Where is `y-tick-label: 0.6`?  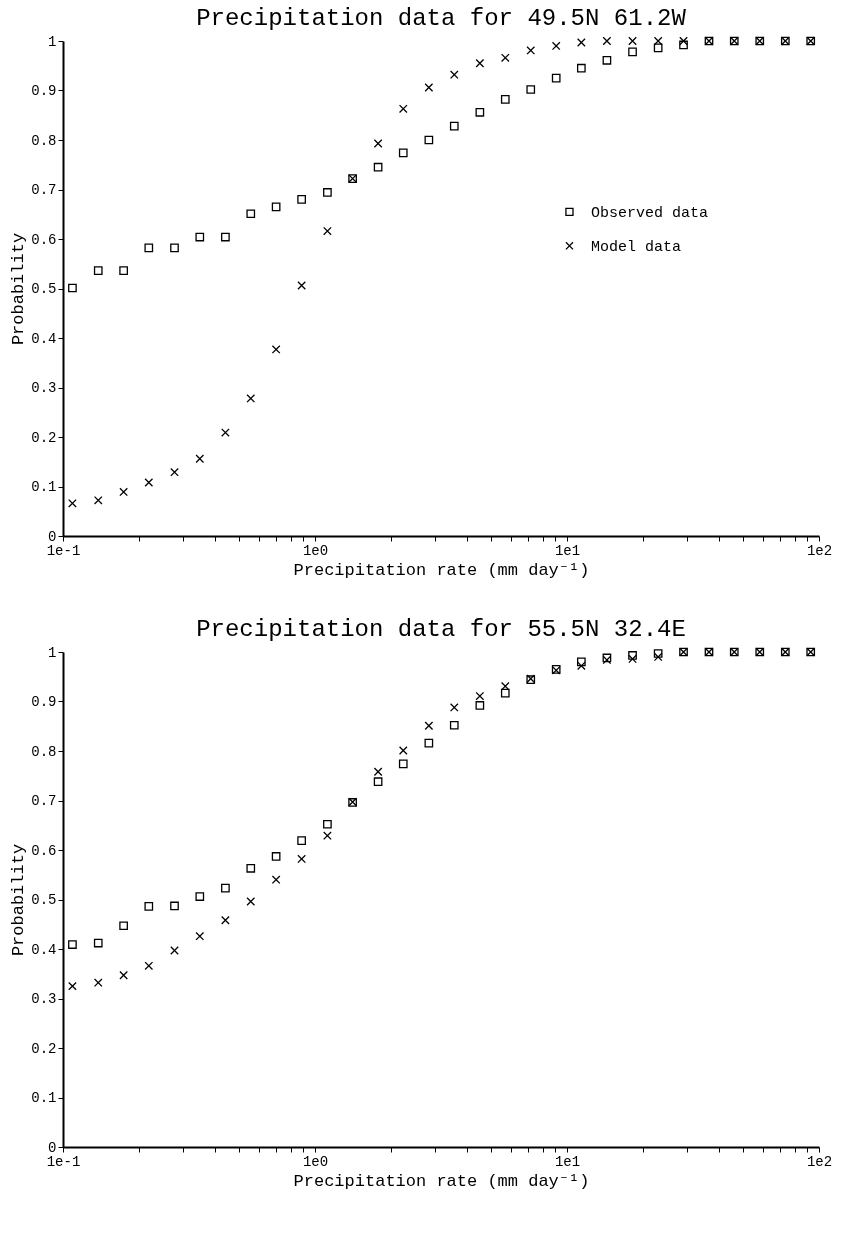 y-tick-label: 0.6 is located at coordinates (44, 239).